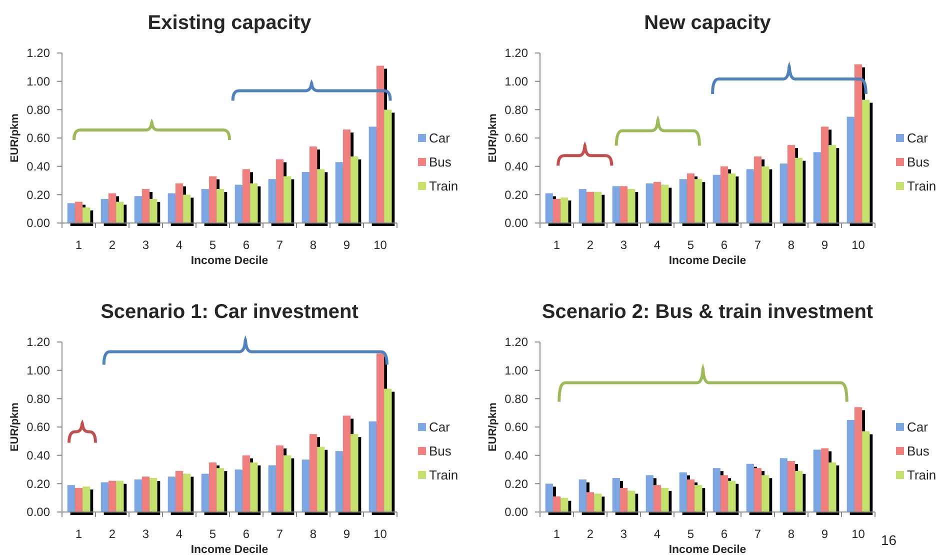  I want to click on x-tick-label: 5, so click(212, 534).